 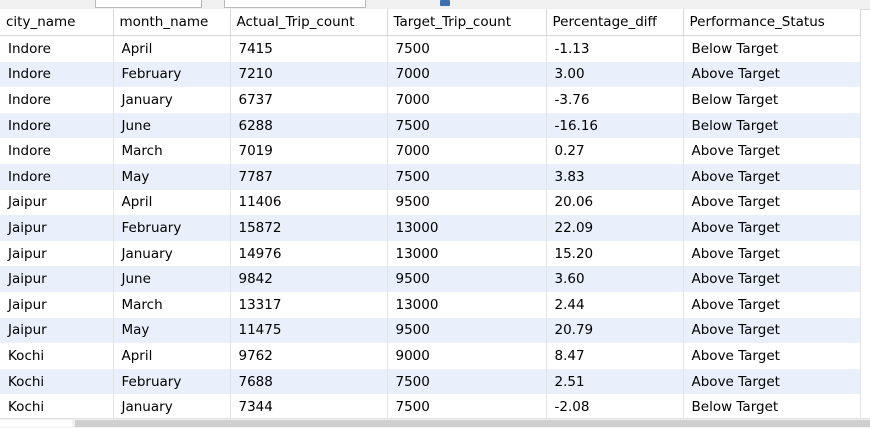 I want to click on table-row: Indore May 7787 7500 3.83 Above Target, so click(x=430, y=176).